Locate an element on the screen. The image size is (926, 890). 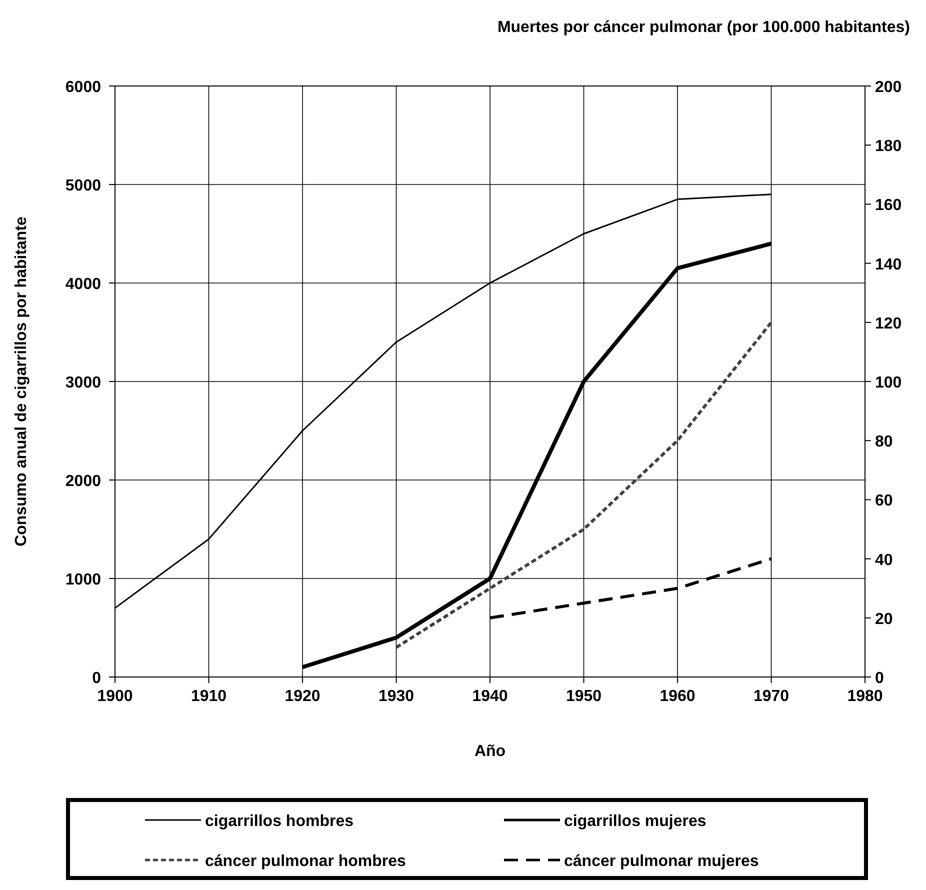
x-tick-label: 1960 is located at coordinates (678, 696).